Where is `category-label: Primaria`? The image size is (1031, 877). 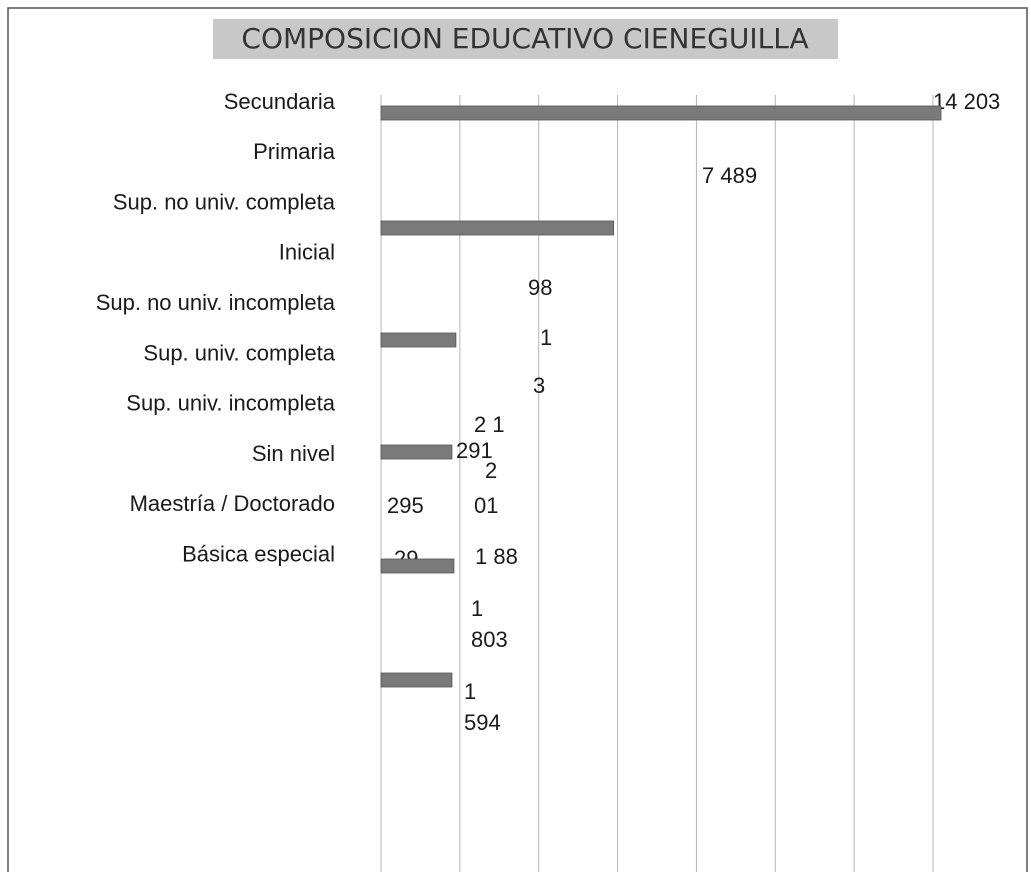 category-label: Primaria is located at coordinates (294, 151).